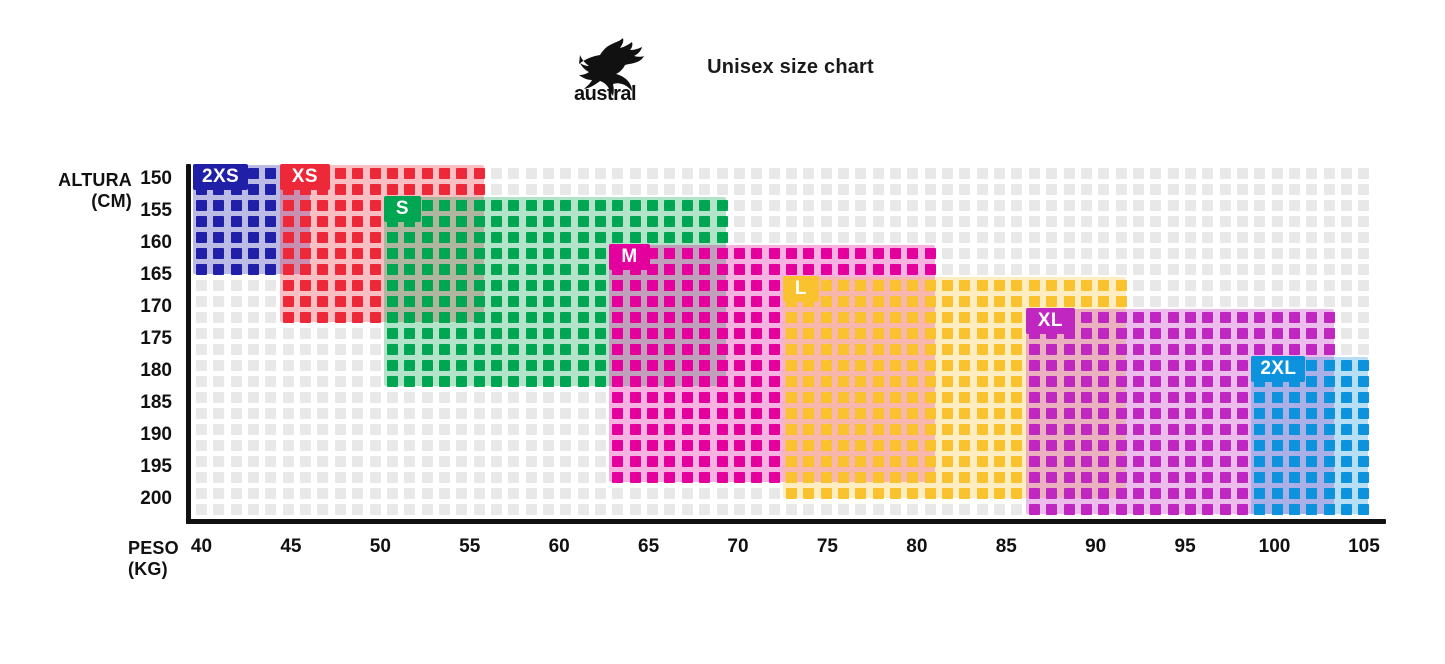 The width and height of the screenshot is (1445, 664). What do you see at coordinates (800, 289) in the screenshot?
I see `size-badge-l: L` at bounding box center [800, 289].